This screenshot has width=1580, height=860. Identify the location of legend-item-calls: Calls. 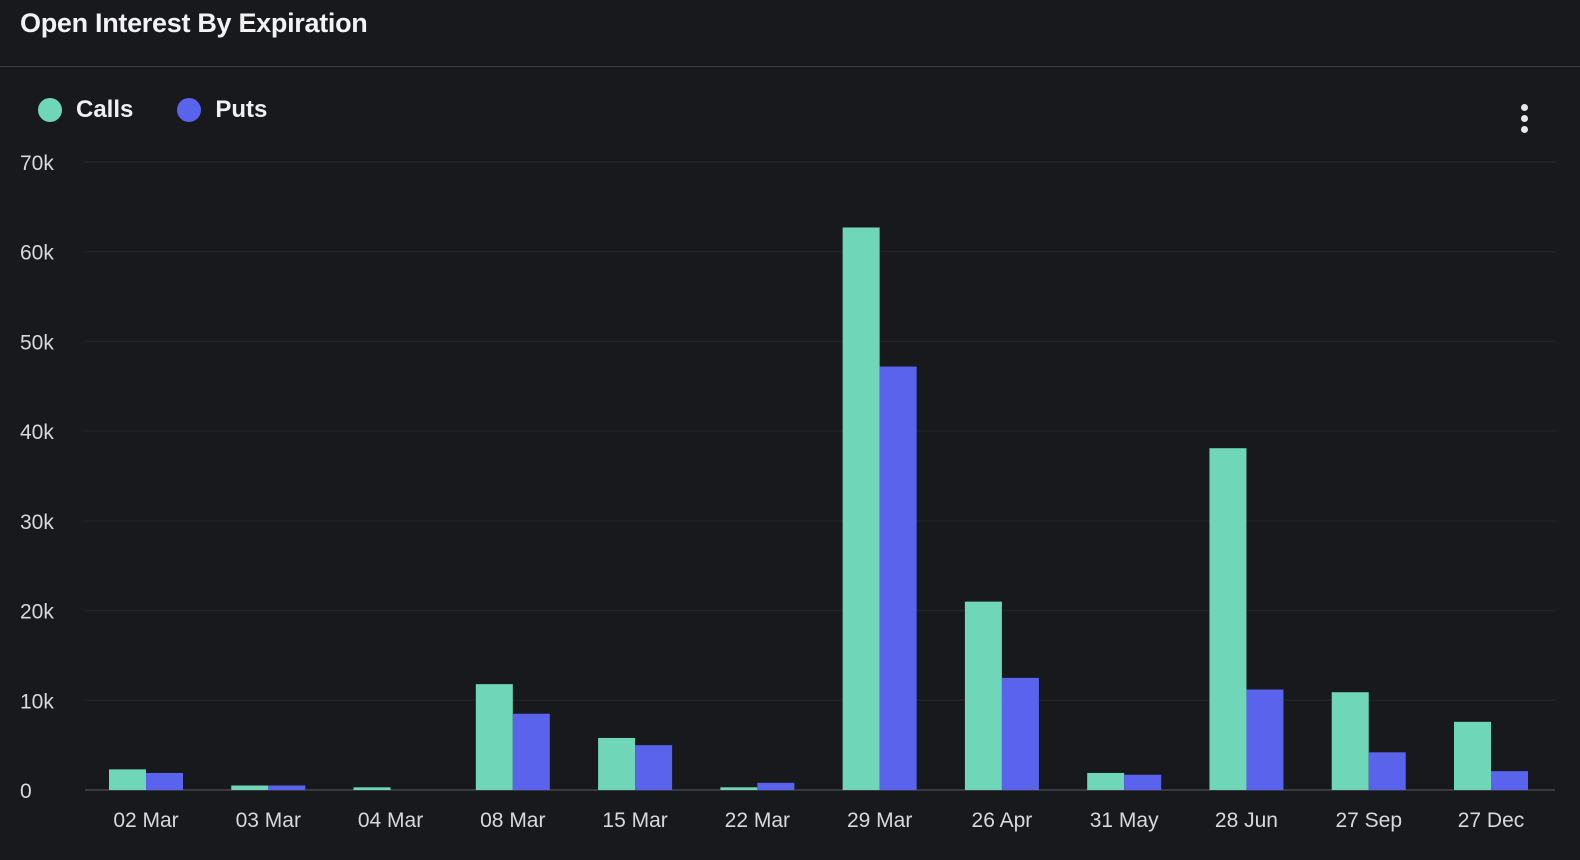
(85, 110).